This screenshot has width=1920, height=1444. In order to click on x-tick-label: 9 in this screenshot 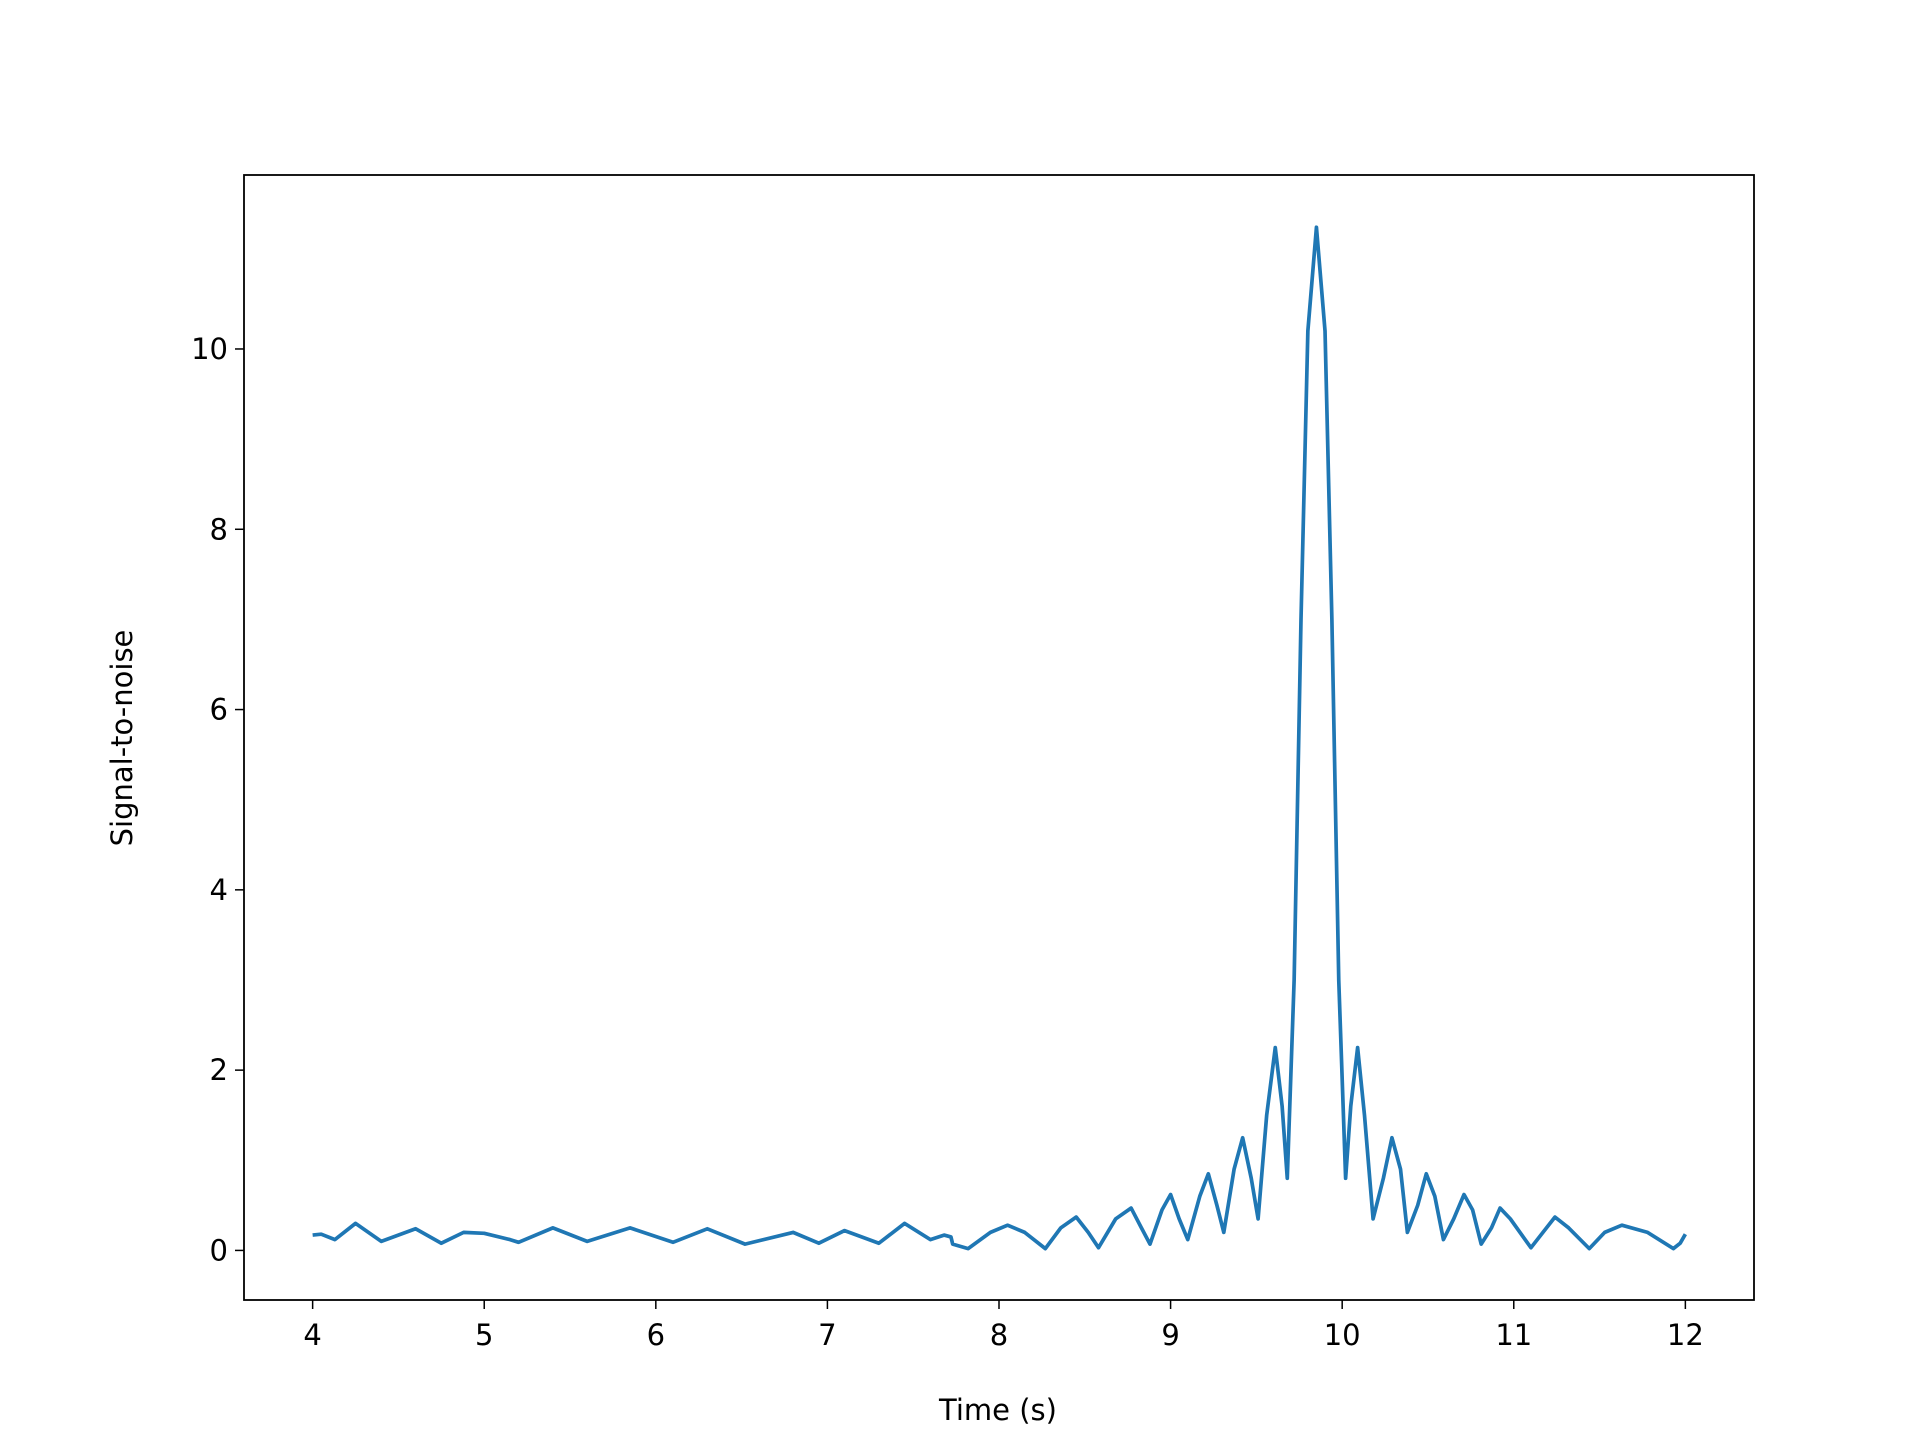, I will do `click(1170, 1335)`.